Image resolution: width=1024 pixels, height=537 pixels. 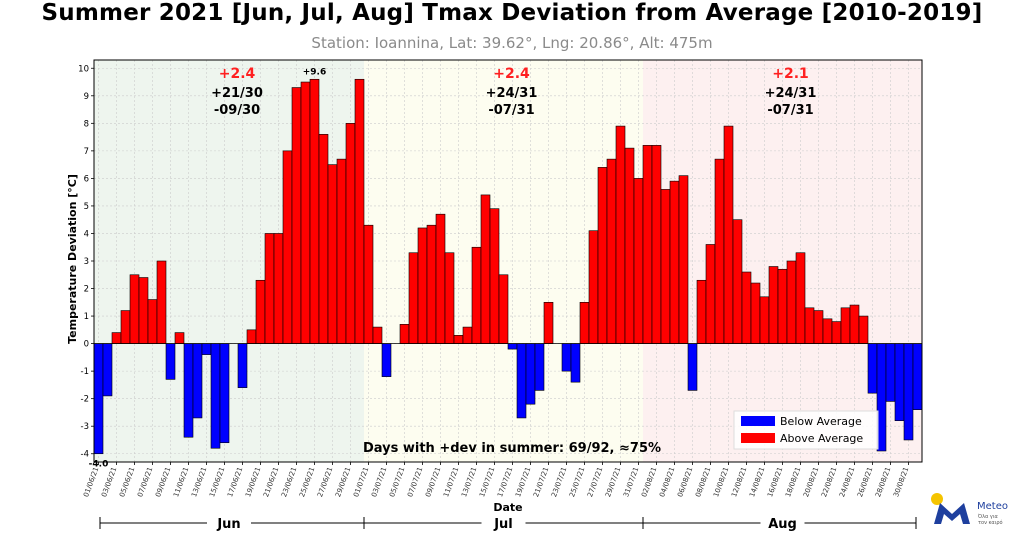 I want to click on x-tick-label: 11/07/21, so click(x=451, y=482).